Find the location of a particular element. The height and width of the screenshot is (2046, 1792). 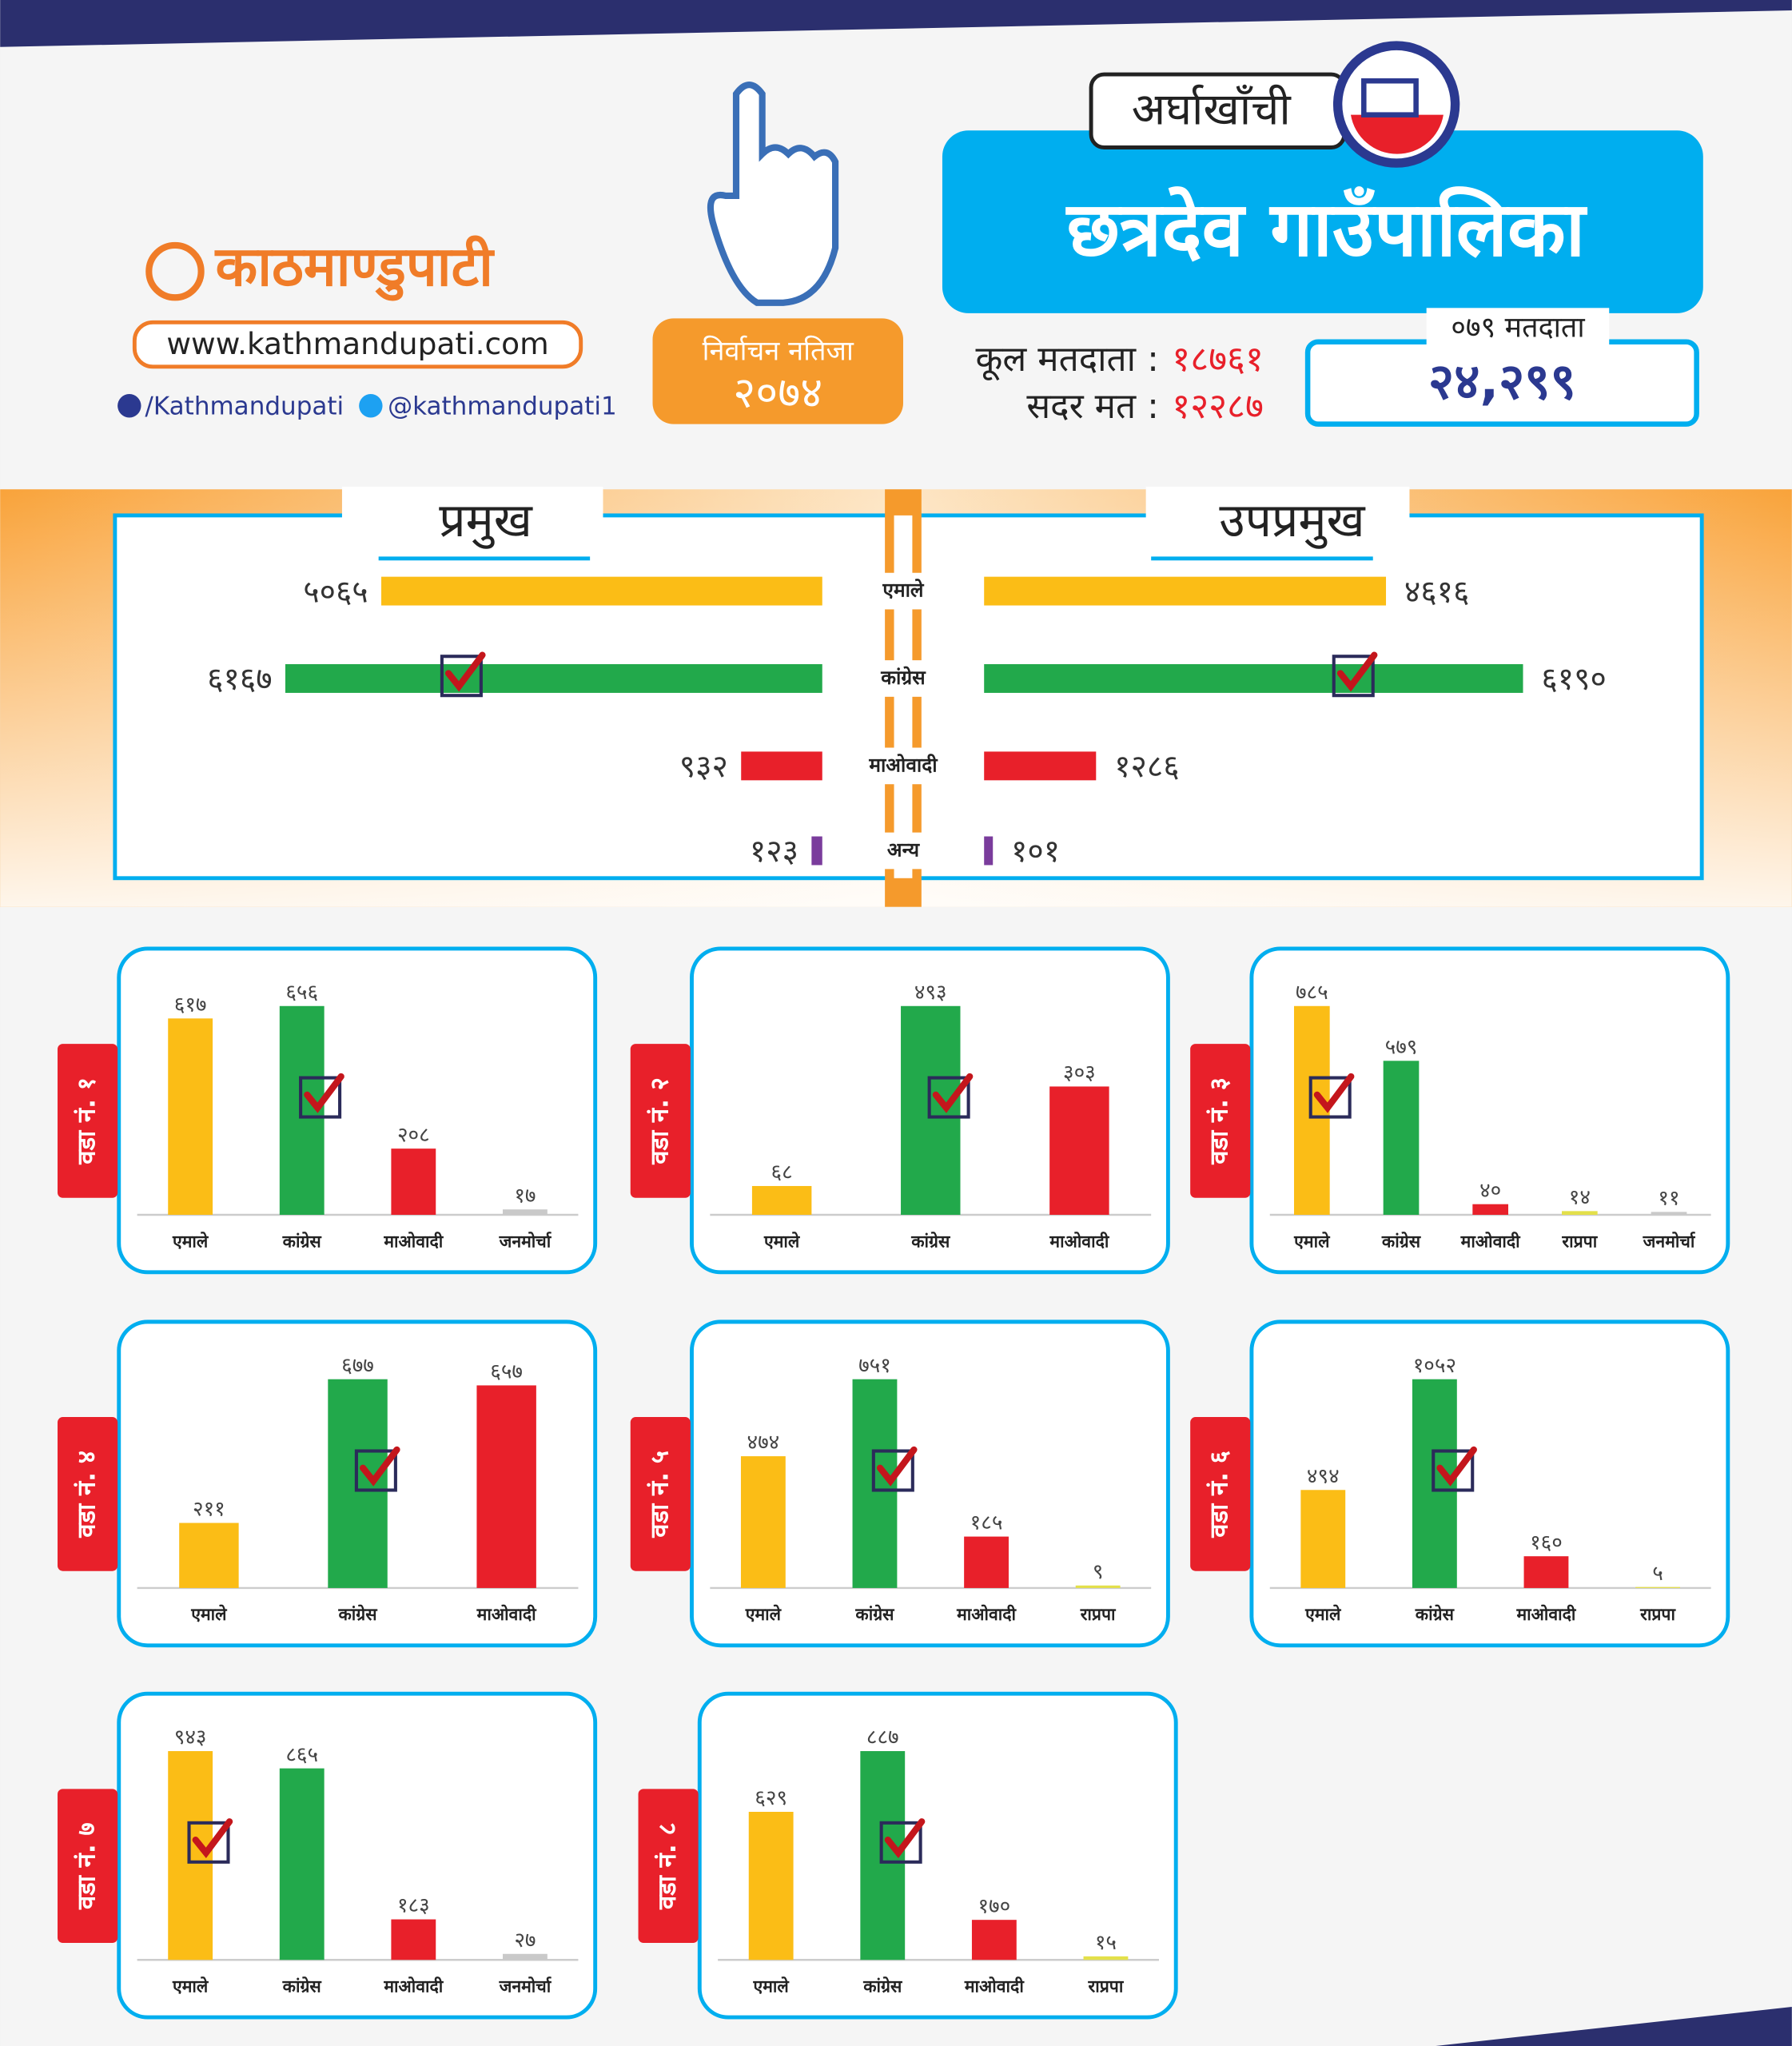

value-label: ९३२ is located at coordinates (703, 767).